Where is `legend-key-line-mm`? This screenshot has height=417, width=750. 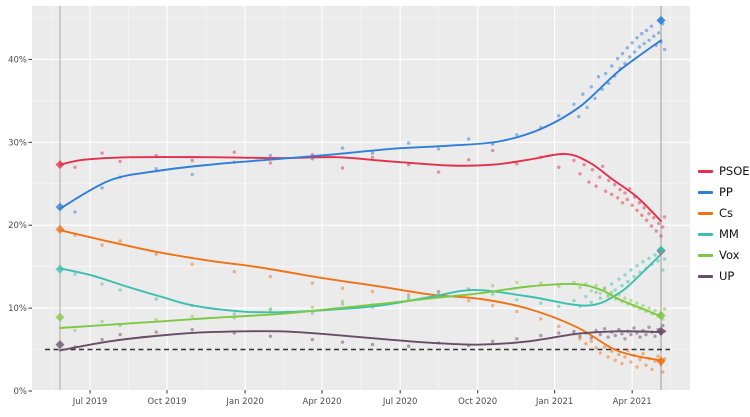
legend-key-line-mm is located at coordinates (705, 234).